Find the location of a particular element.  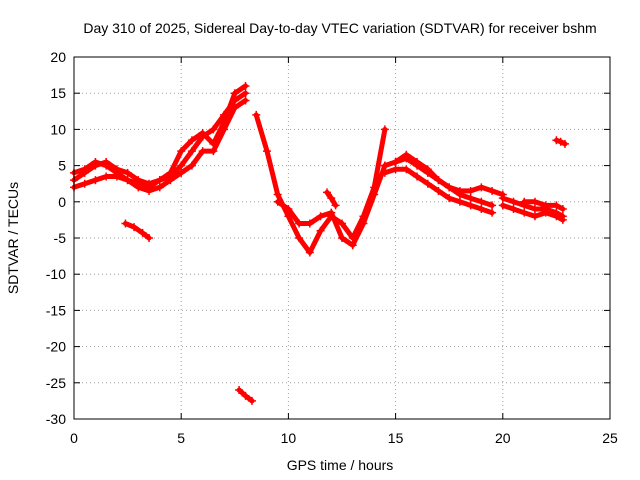

y-tick-label: -25 is located at coordinates (56, 383).